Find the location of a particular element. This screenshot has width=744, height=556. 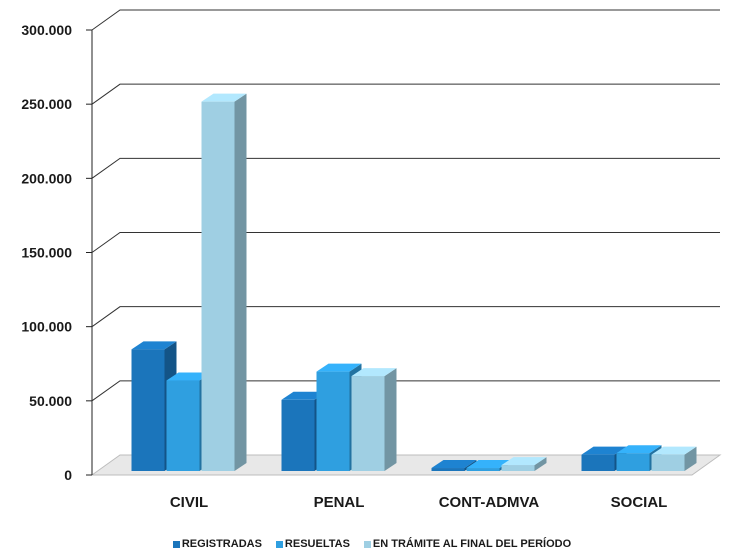

y-tick-label: 250.000 is located at coordinates (46, 104).